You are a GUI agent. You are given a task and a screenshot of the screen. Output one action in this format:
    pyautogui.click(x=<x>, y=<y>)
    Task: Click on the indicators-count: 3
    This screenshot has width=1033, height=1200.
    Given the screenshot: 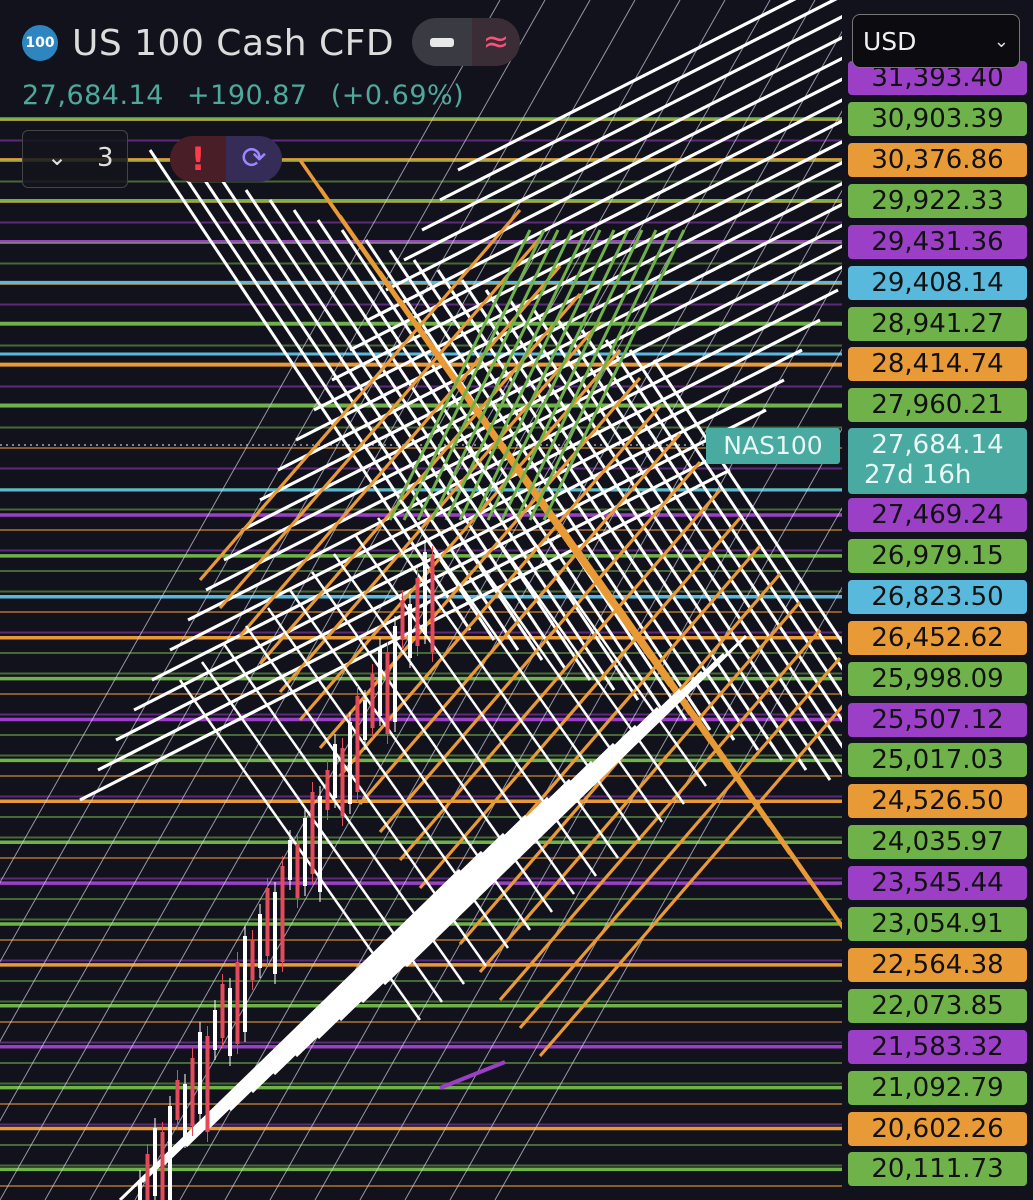 What is the action you would take?
    pyautogui.click(x=105, y=158)
    